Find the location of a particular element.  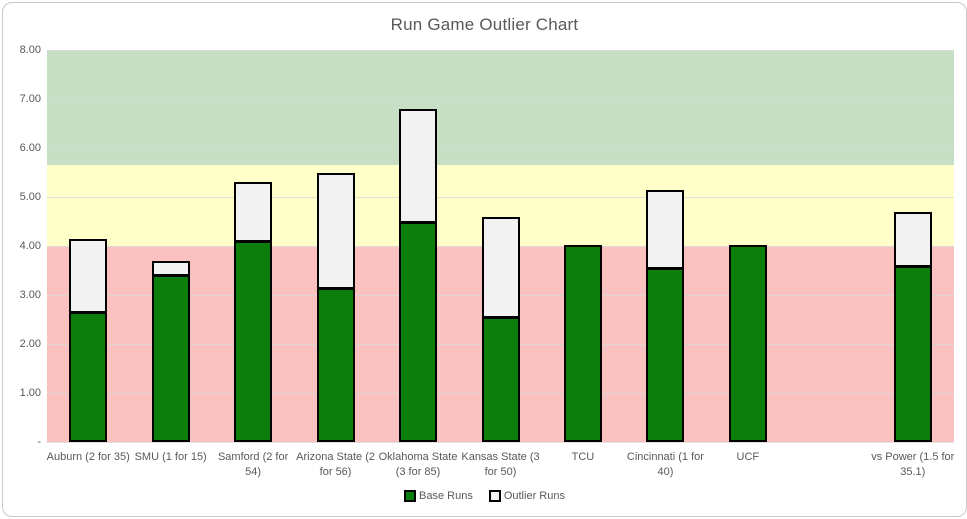

legend-label: Base Runs is located at coordinates (446, 496).